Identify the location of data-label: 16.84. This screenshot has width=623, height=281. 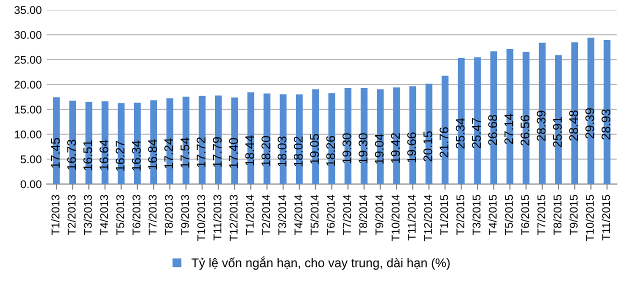
(152, 154).